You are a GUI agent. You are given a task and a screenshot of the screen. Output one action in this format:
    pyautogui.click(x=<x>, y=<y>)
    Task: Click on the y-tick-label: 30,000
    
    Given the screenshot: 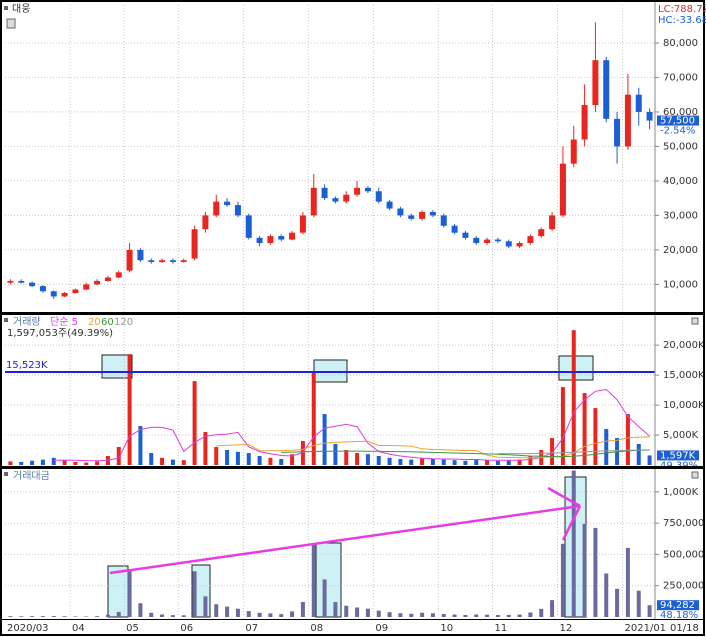 What is the action you would take?
    pyautogui.click(x=680, y=215)
    